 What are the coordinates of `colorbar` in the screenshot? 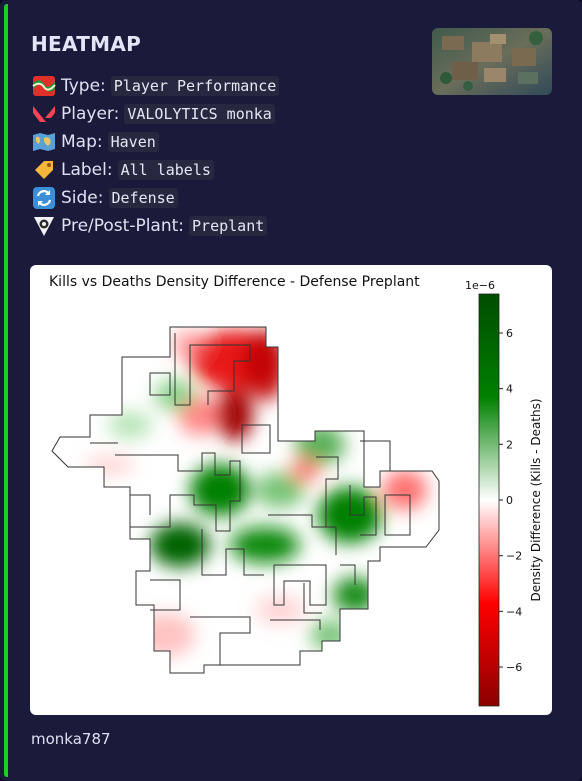 It's located at (489, 500).